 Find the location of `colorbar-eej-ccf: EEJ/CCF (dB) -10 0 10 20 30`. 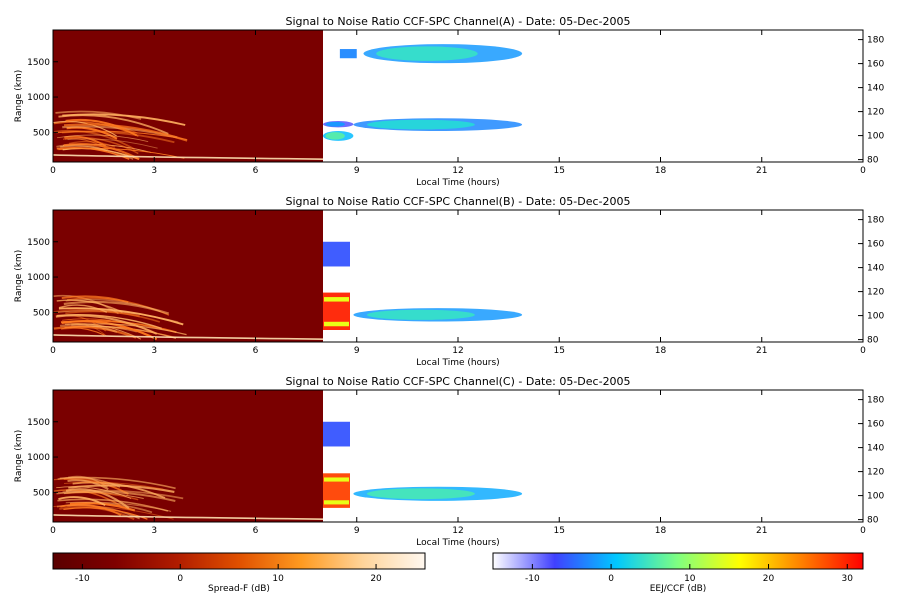

colorbar-eej-ccf: EEJ/CCF (dB) -10 0 10 20 30 is located at coordinates (678, 573).